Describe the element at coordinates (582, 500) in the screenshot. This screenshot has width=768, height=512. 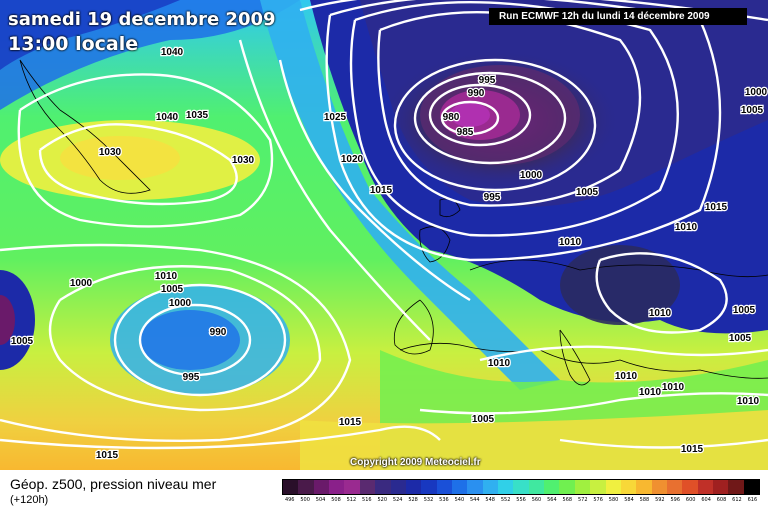
I see `scale-tick-label: 572` at that location.